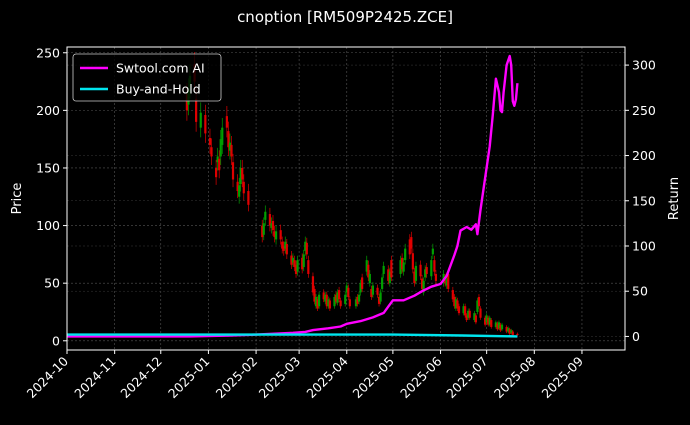 The width and height of the screenshot is (690, 425). I want to click on buy-and-hold-line, so click(292, 335).